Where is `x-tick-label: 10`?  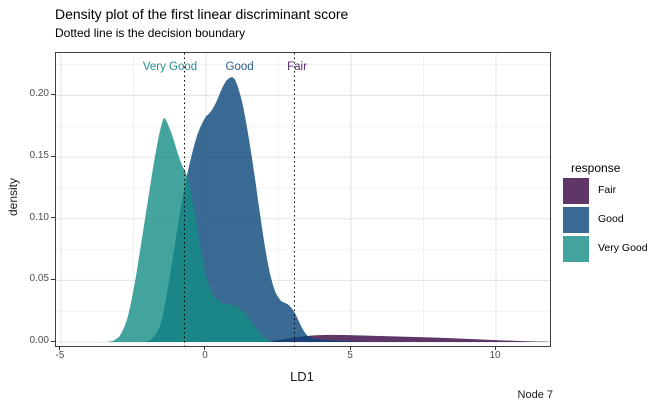
x-tick-label: 10 is located at coordinates (495, 355).